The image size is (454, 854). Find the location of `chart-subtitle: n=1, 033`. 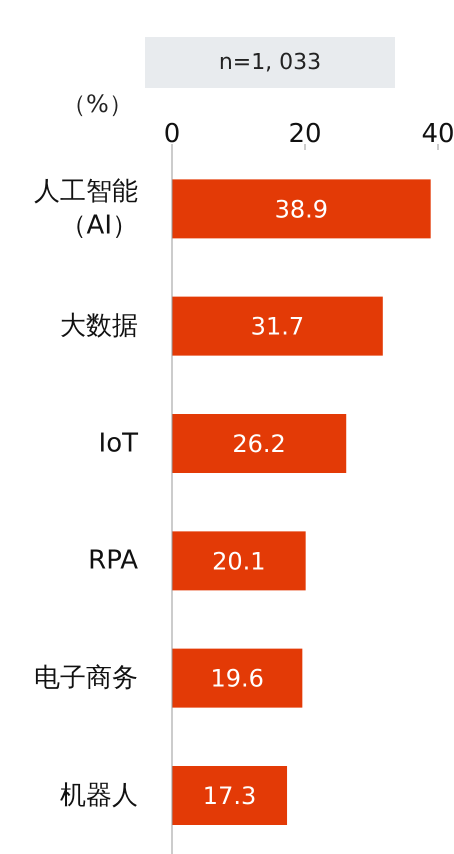

chart-subtitle: n=1, 033 is located at coordinates (270, 62).